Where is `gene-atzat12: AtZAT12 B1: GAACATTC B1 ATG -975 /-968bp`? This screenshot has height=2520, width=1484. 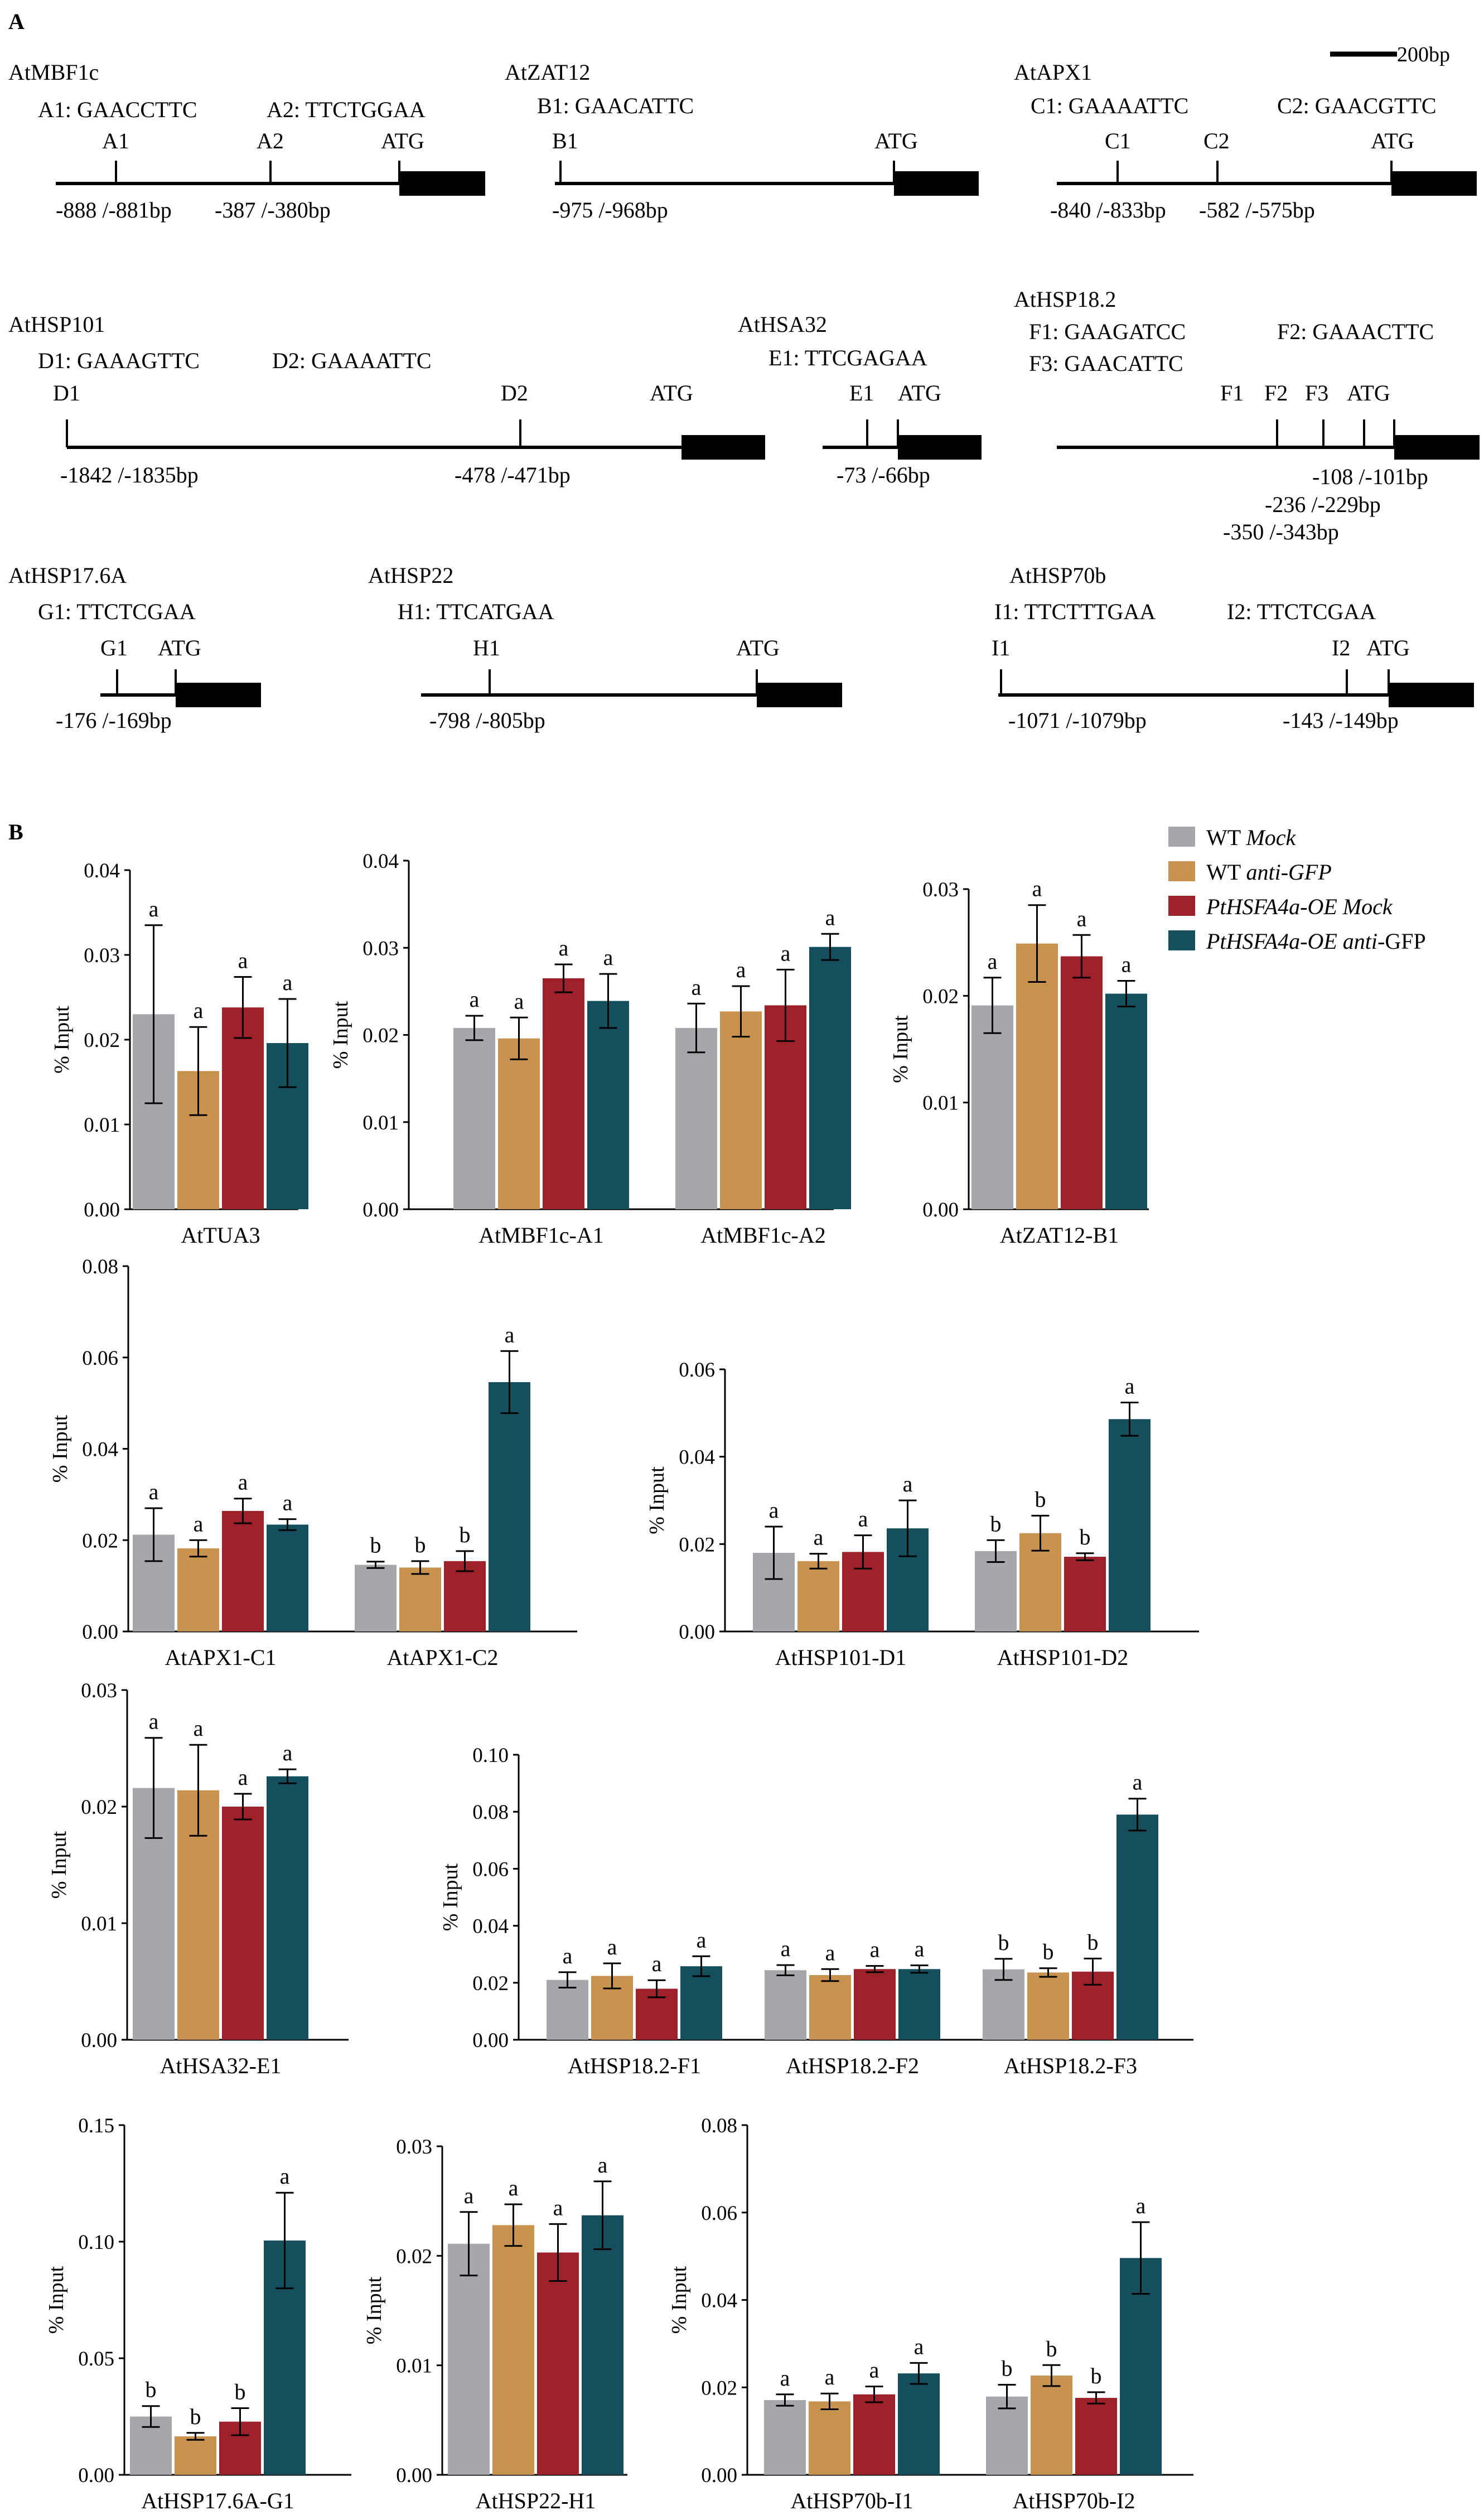 gene-atzat12: AtZAT12 B1: GAACATTC B1 ATG -975 /-968bp is located at coordinates (742, 141).